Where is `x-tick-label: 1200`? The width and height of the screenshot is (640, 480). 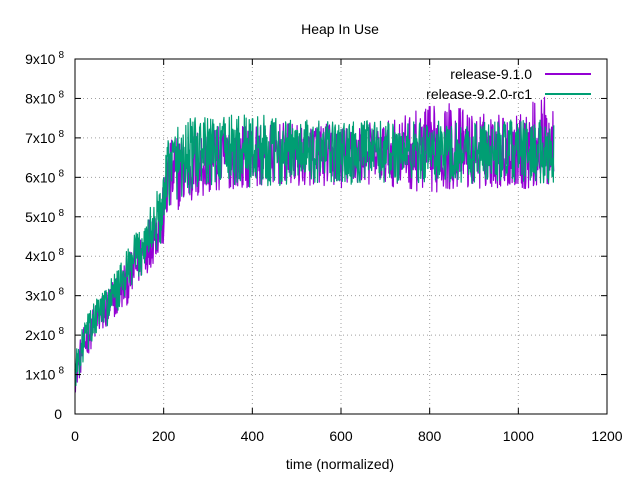 x-tick-label: 1200 is located at coordinates (606, 436).